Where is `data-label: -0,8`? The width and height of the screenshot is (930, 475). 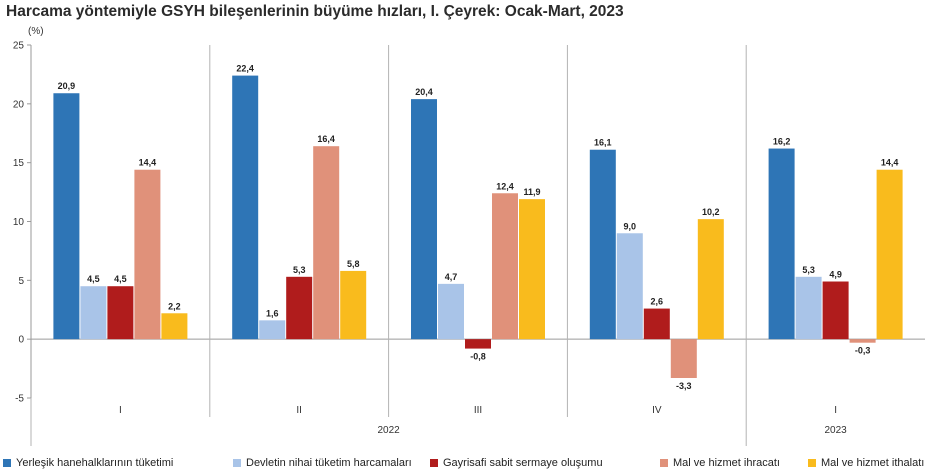 data-label: -0,8 is located at coordinates (478, 357).